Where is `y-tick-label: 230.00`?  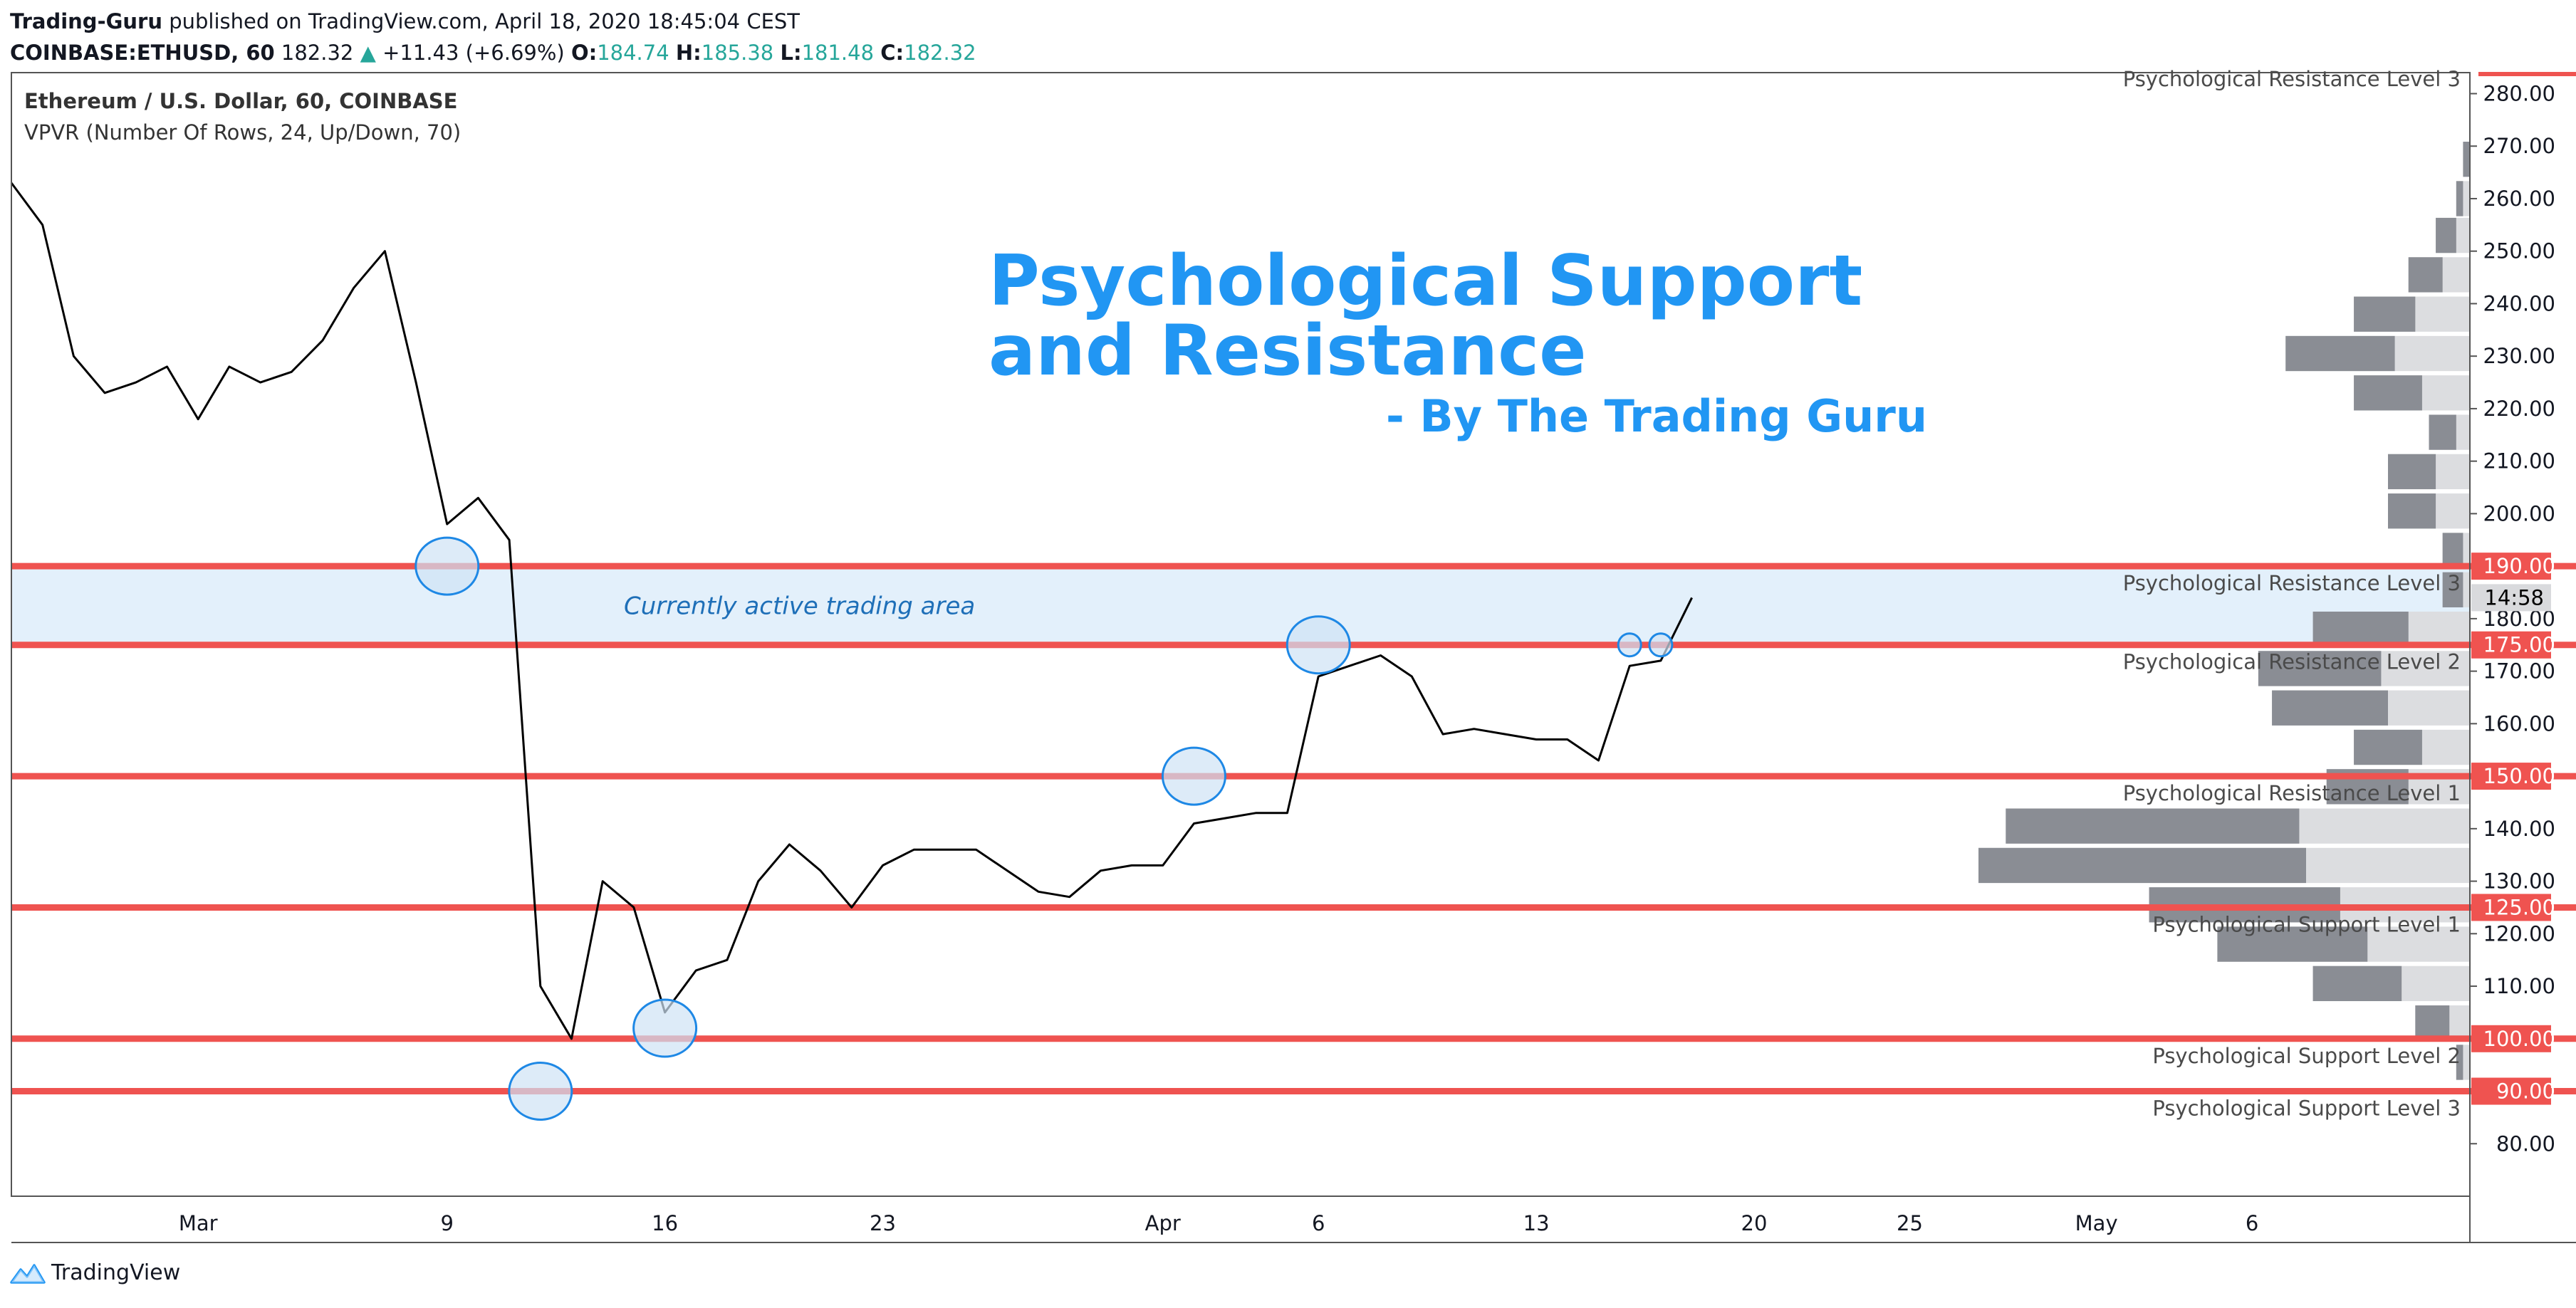
y-tick-label: 230.00 is located at coordinates (2519, 356).